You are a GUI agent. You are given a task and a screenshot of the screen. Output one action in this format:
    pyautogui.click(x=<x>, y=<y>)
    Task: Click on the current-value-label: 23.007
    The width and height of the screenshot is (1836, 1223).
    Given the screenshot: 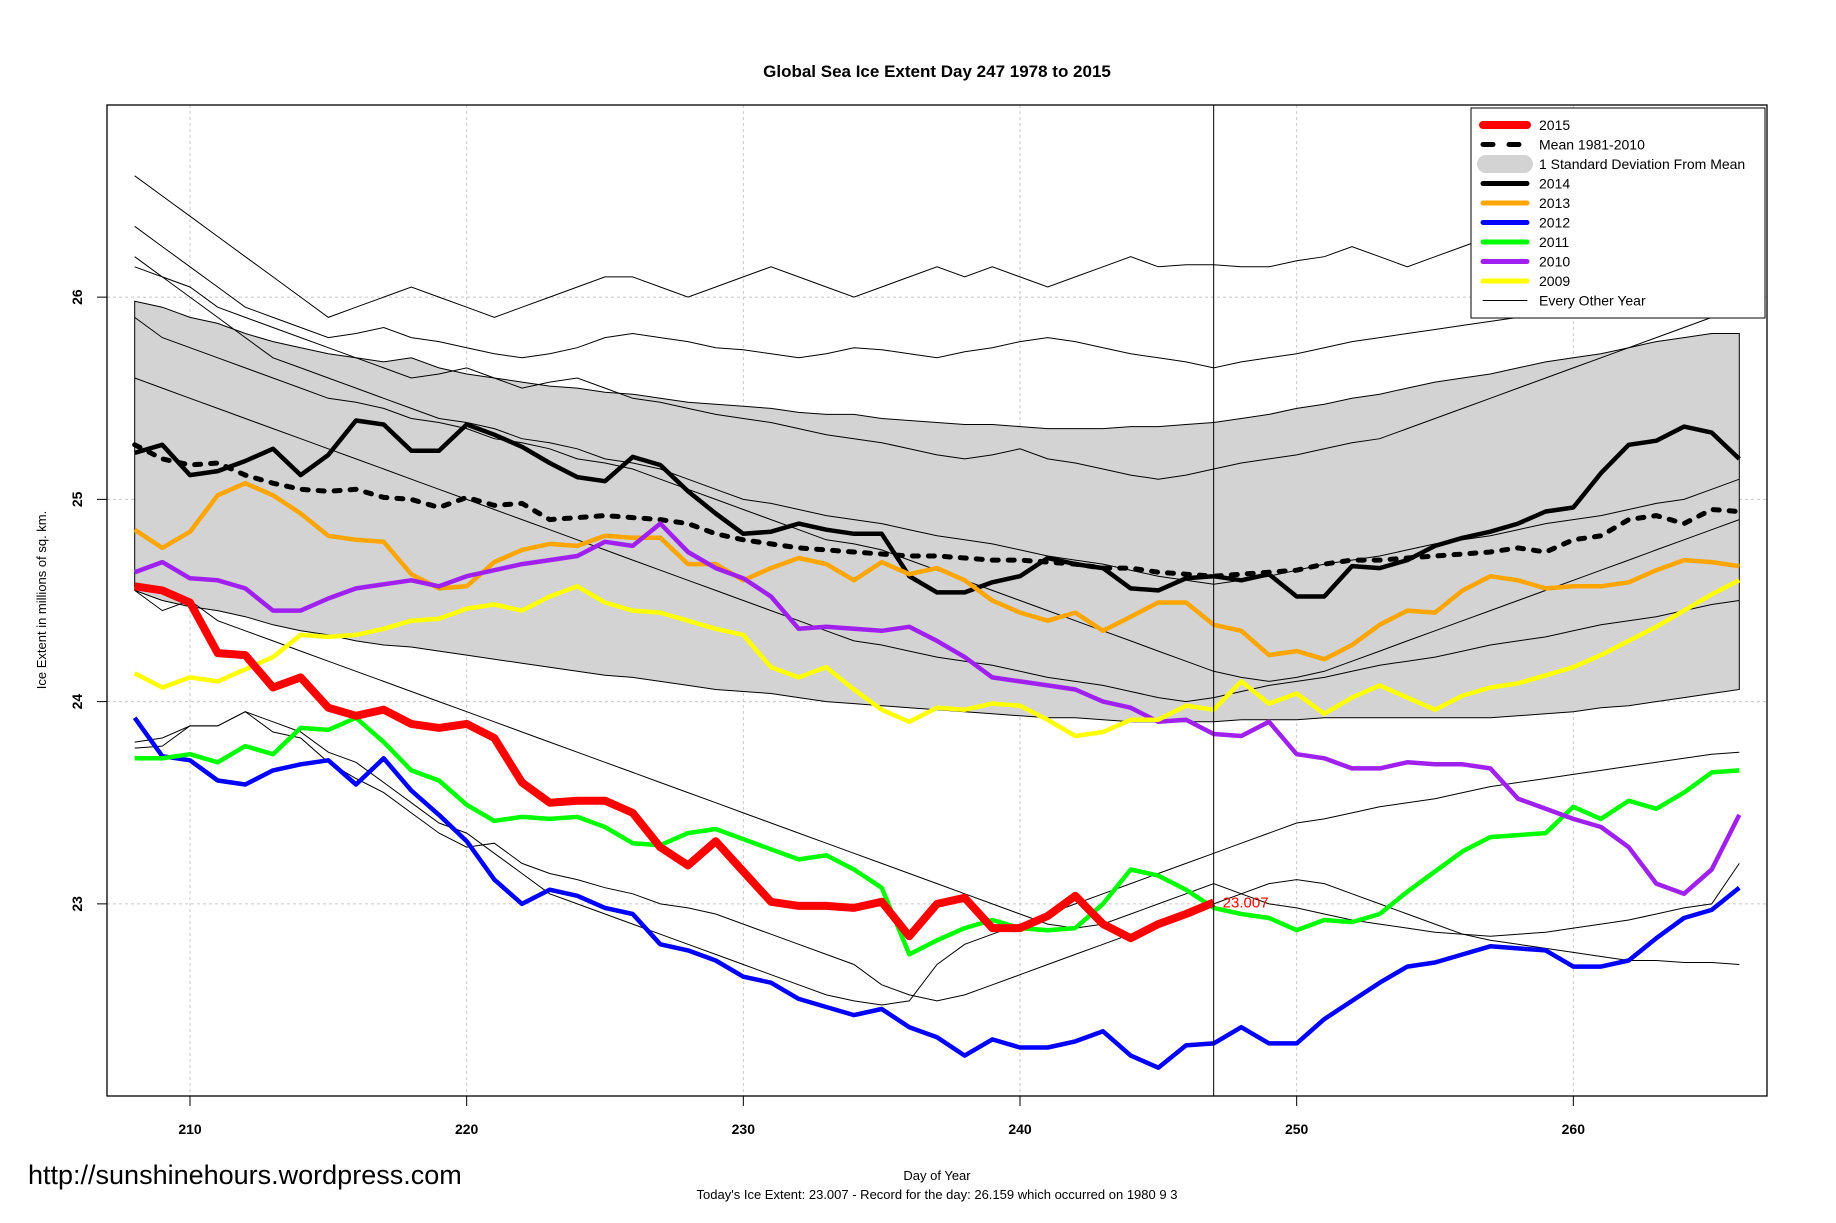 What is the action you would take?
    pyautogui.click(x=1246, y=902)
    